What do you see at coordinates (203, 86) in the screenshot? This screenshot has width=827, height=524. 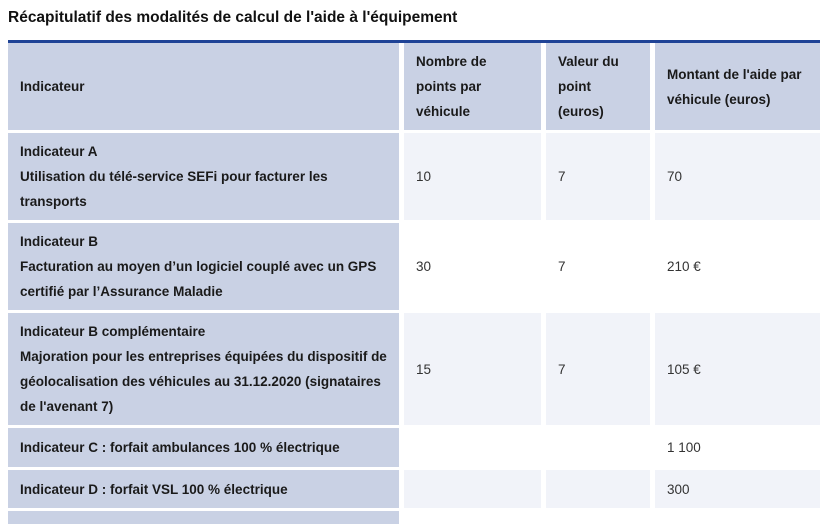 I see `column-header-indicateur: Indicateur` at bounding box center [203, 86].